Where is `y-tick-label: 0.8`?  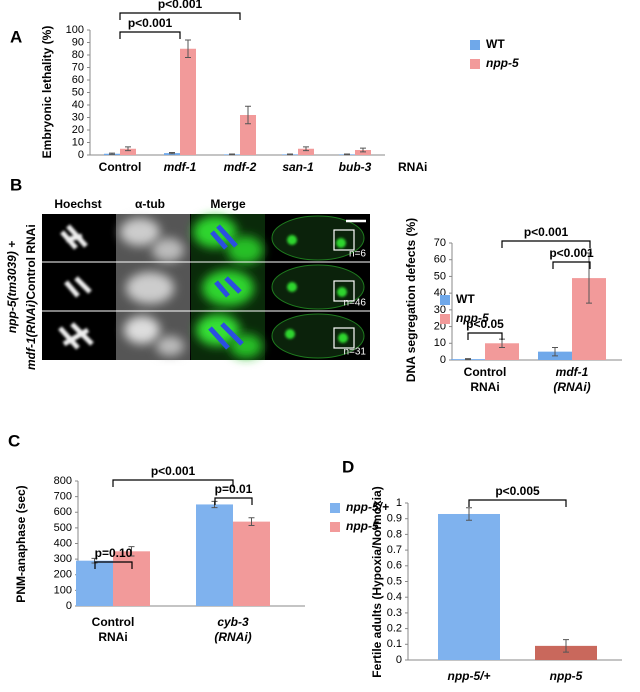 y-tick-label: 0.8 is located at coordinates (394, 534).